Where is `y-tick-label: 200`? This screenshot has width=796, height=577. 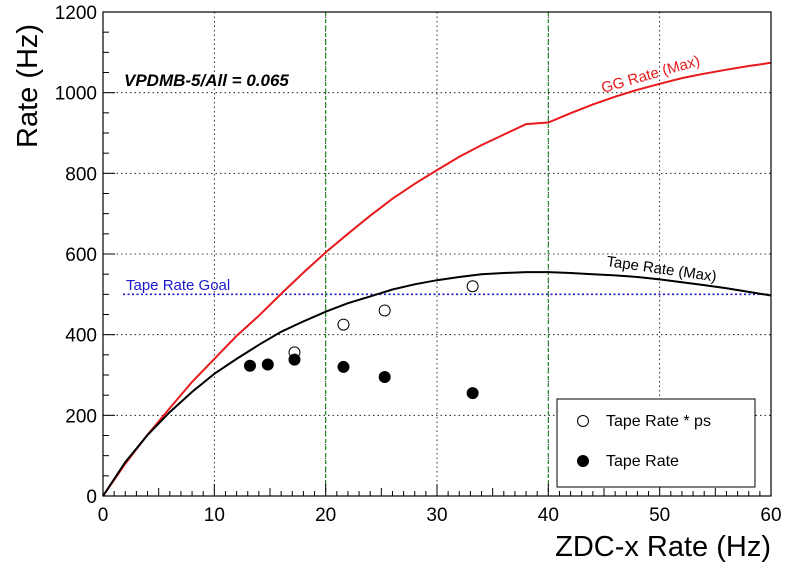 y-tick-label: 200 is located at coordinates (81, 416).